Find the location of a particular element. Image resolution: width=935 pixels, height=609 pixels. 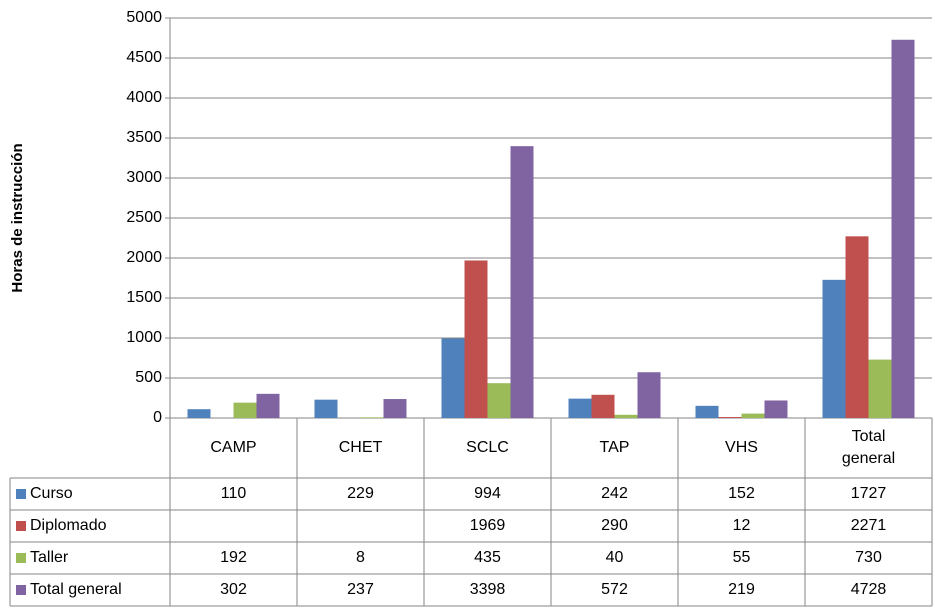

table-value: 730 is located at coordinates (868, 557).